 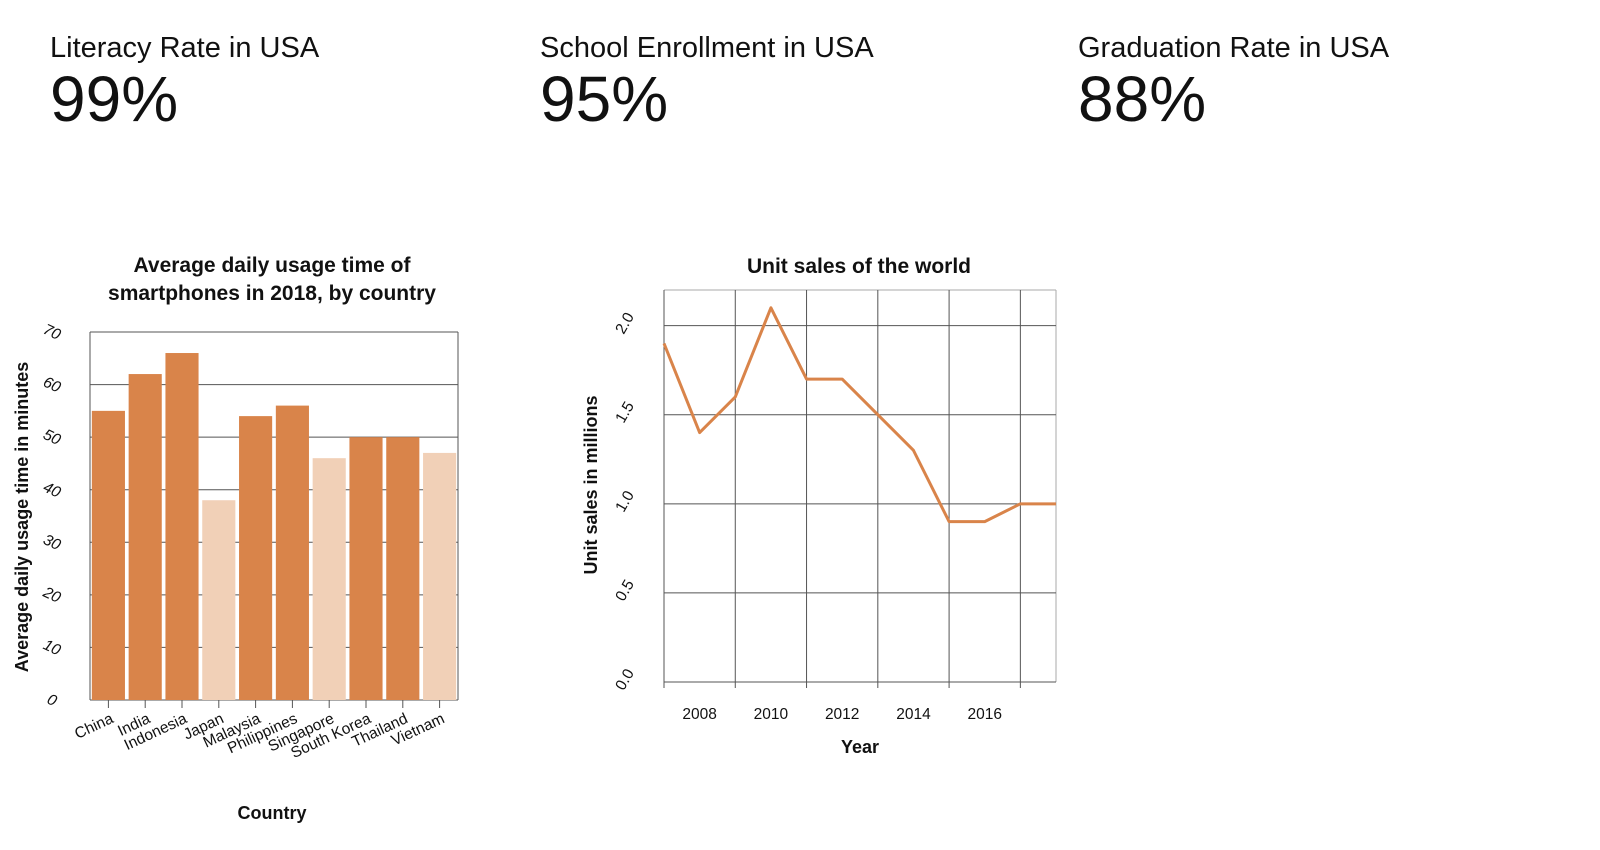 I want to click on bar-malaysia, so click(x=256, y=558).